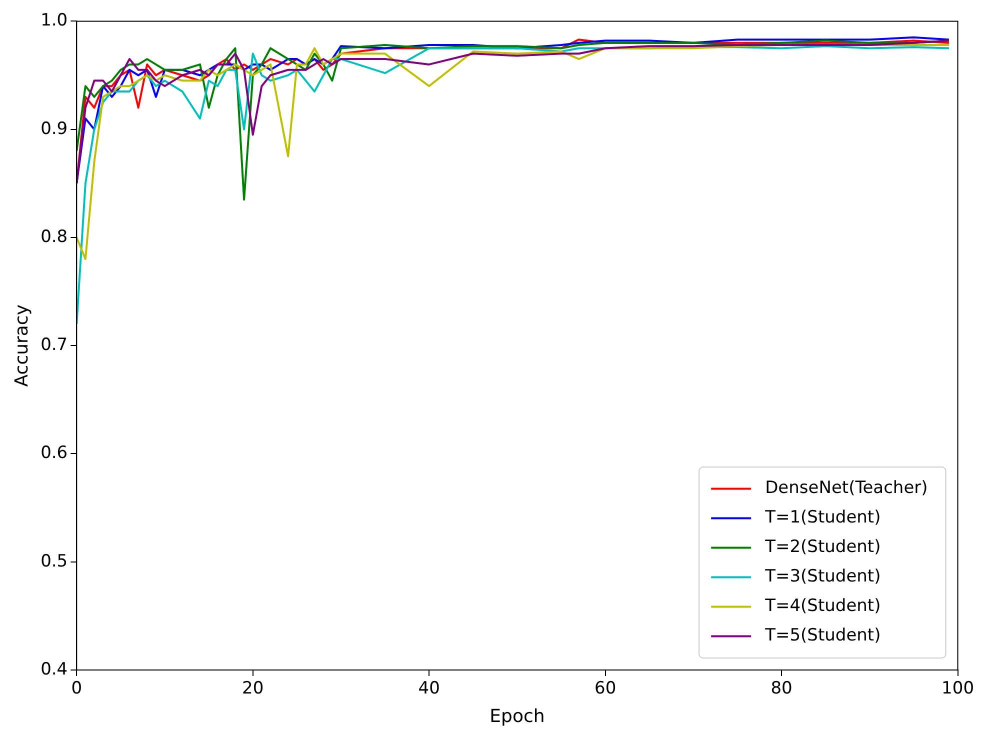  I want to click on x-tick-label: 80, so click(781, 688).